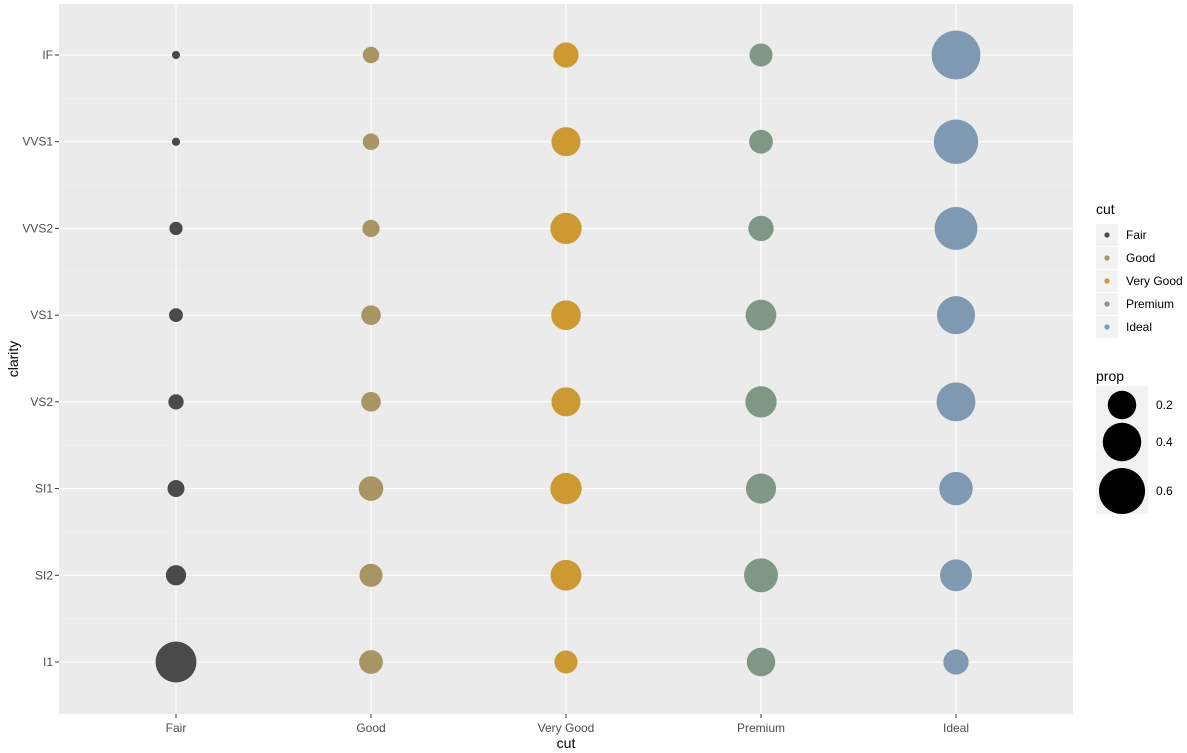 The height and width of the screenshot is (753, 1187). I want to click on x-tick-label-good: Good, so click(370, 728).